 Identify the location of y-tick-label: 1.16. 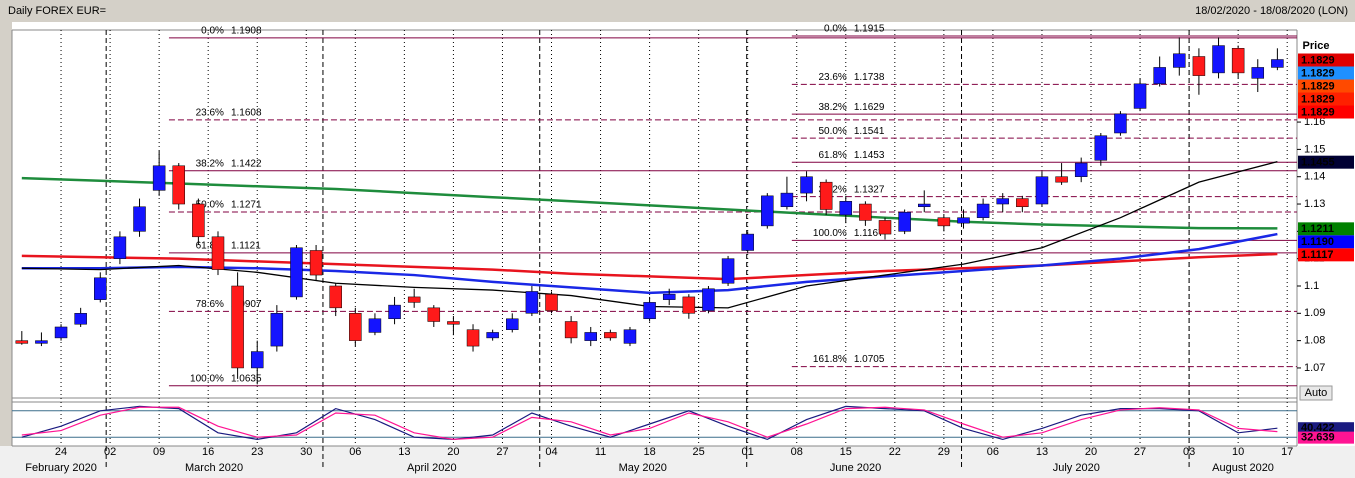
(1314, 122).